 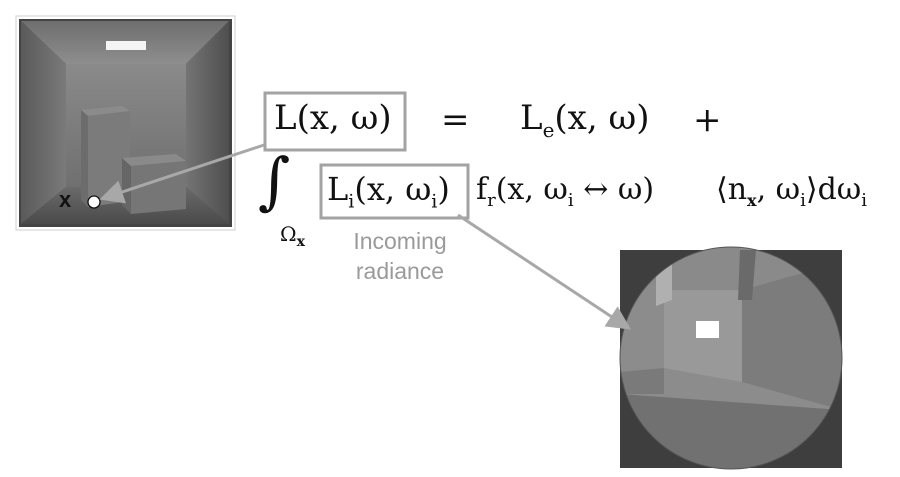 I want to click on cos-normal-subscript: x, so click(x=752, y=200).